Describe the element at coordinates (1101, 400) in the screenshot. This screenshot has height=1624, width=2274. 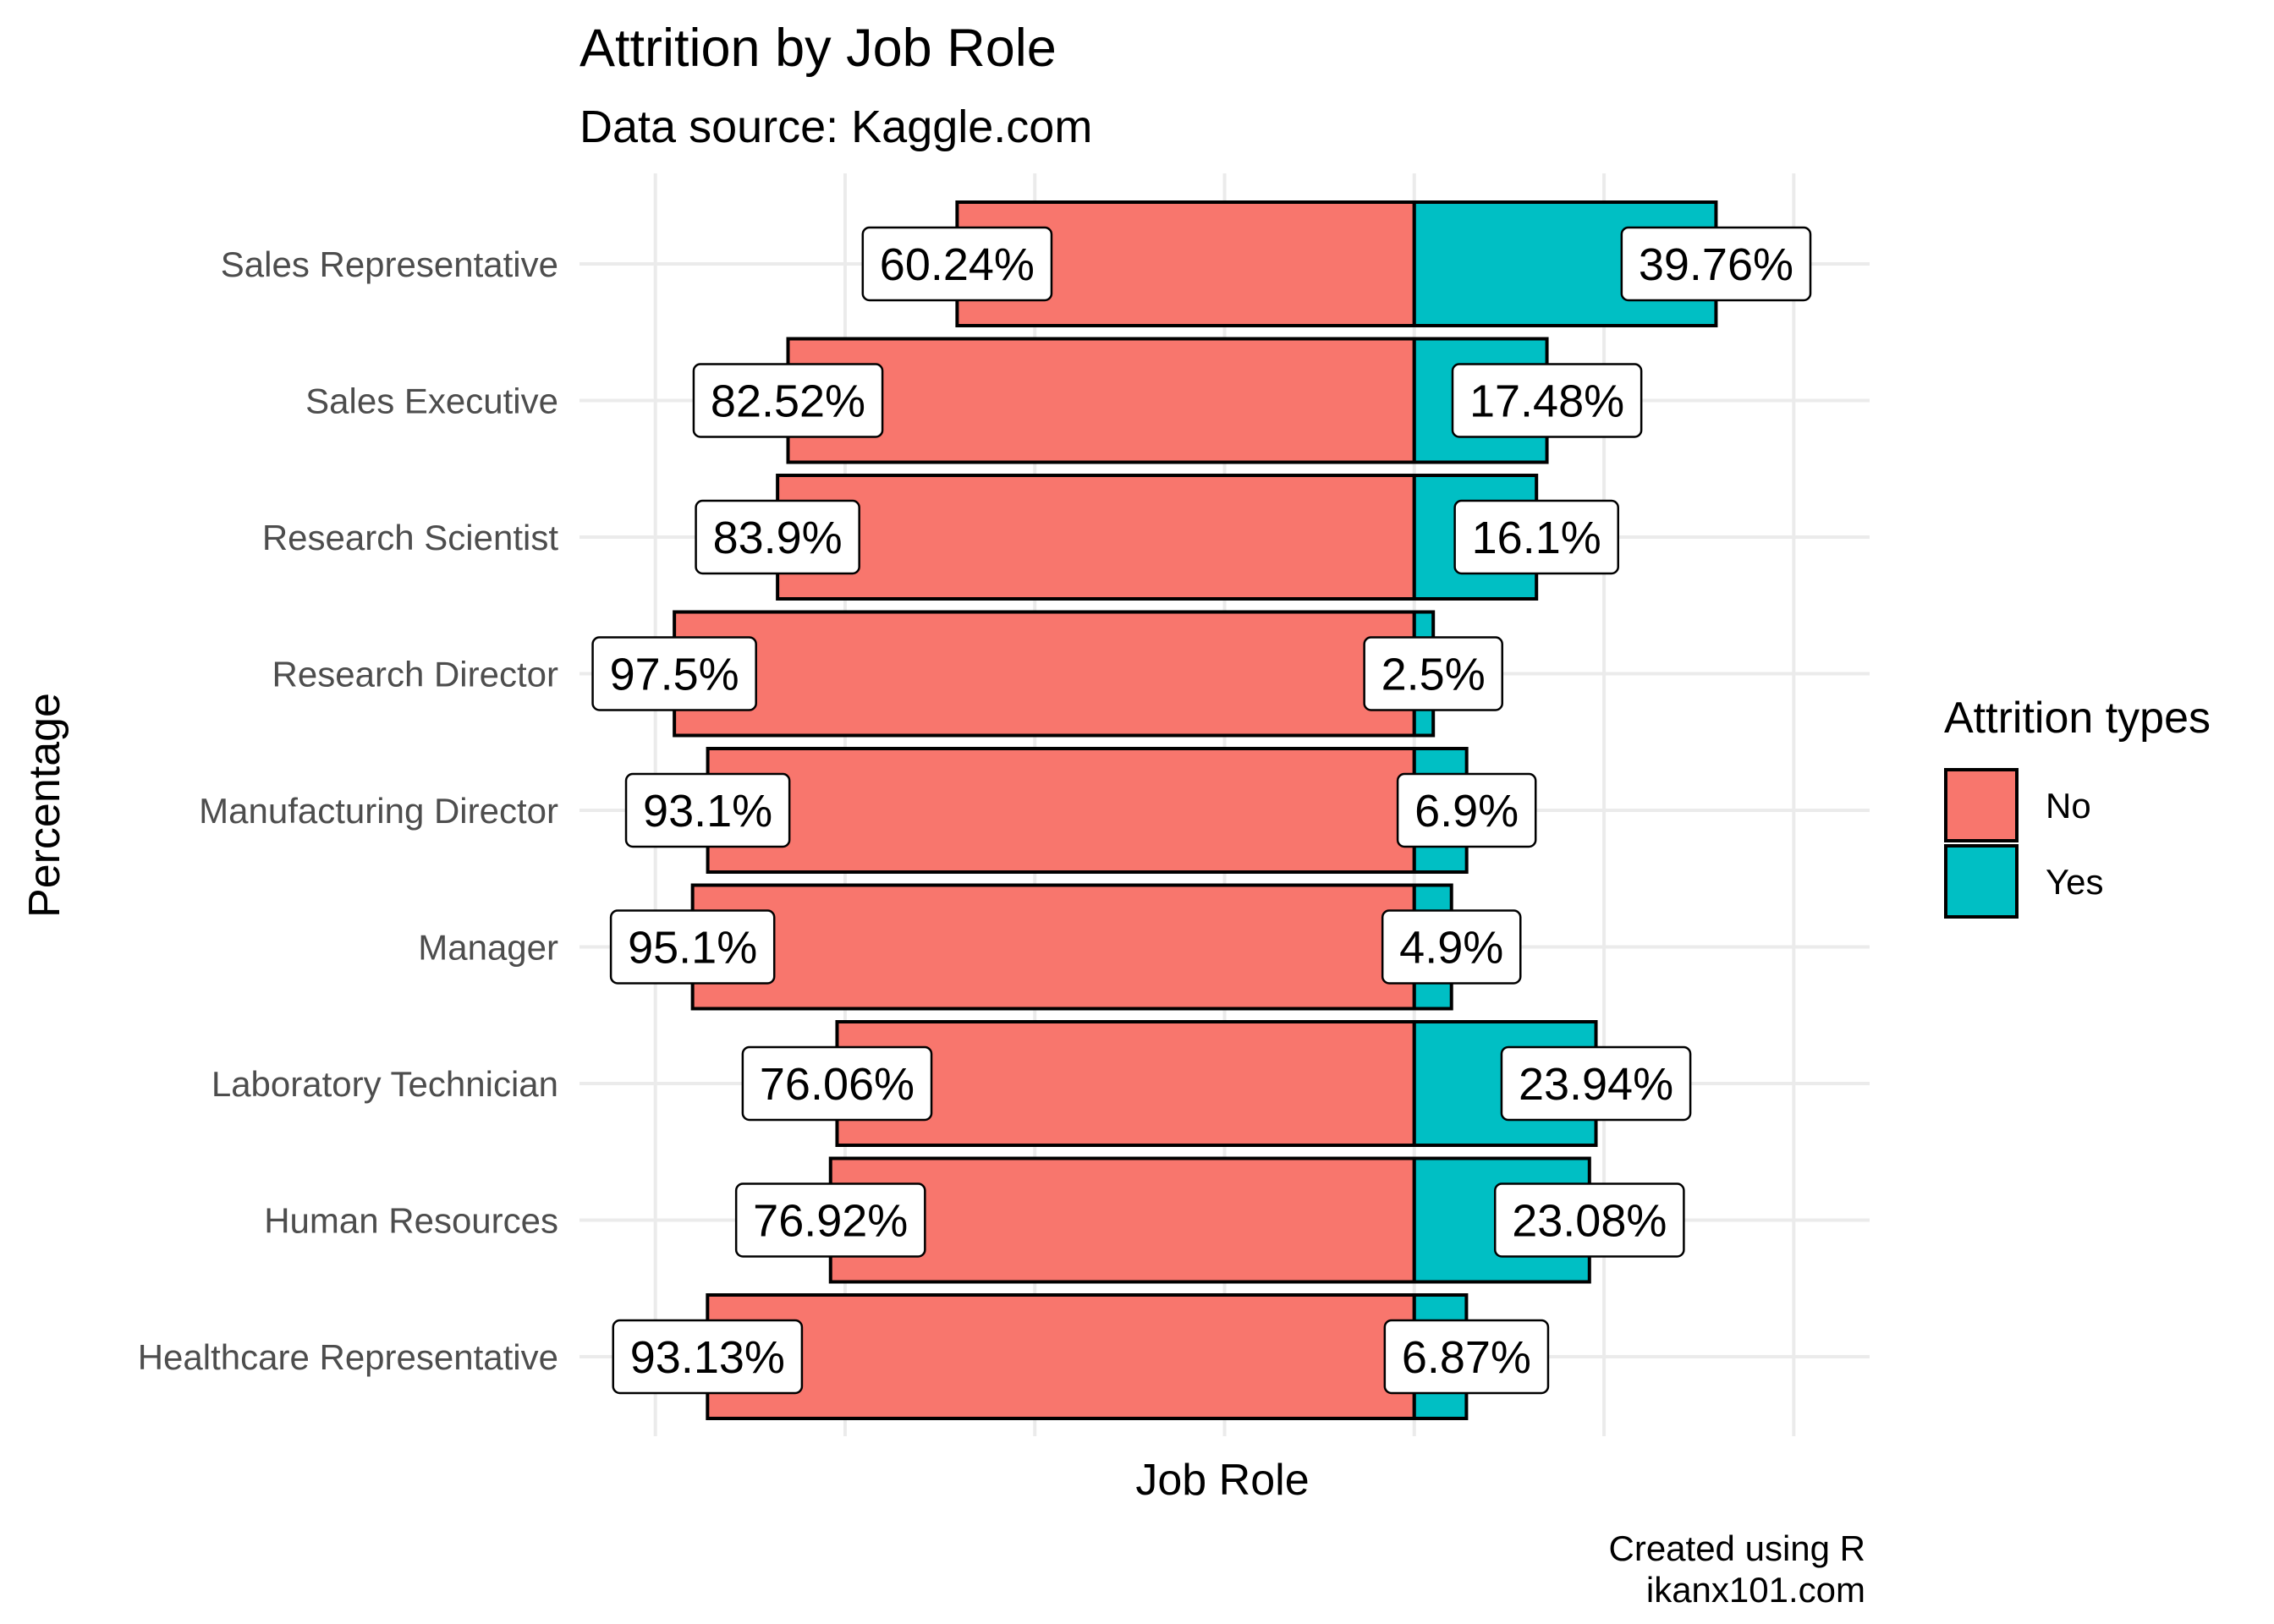
I see `bar-no-sales-executive` at that location.